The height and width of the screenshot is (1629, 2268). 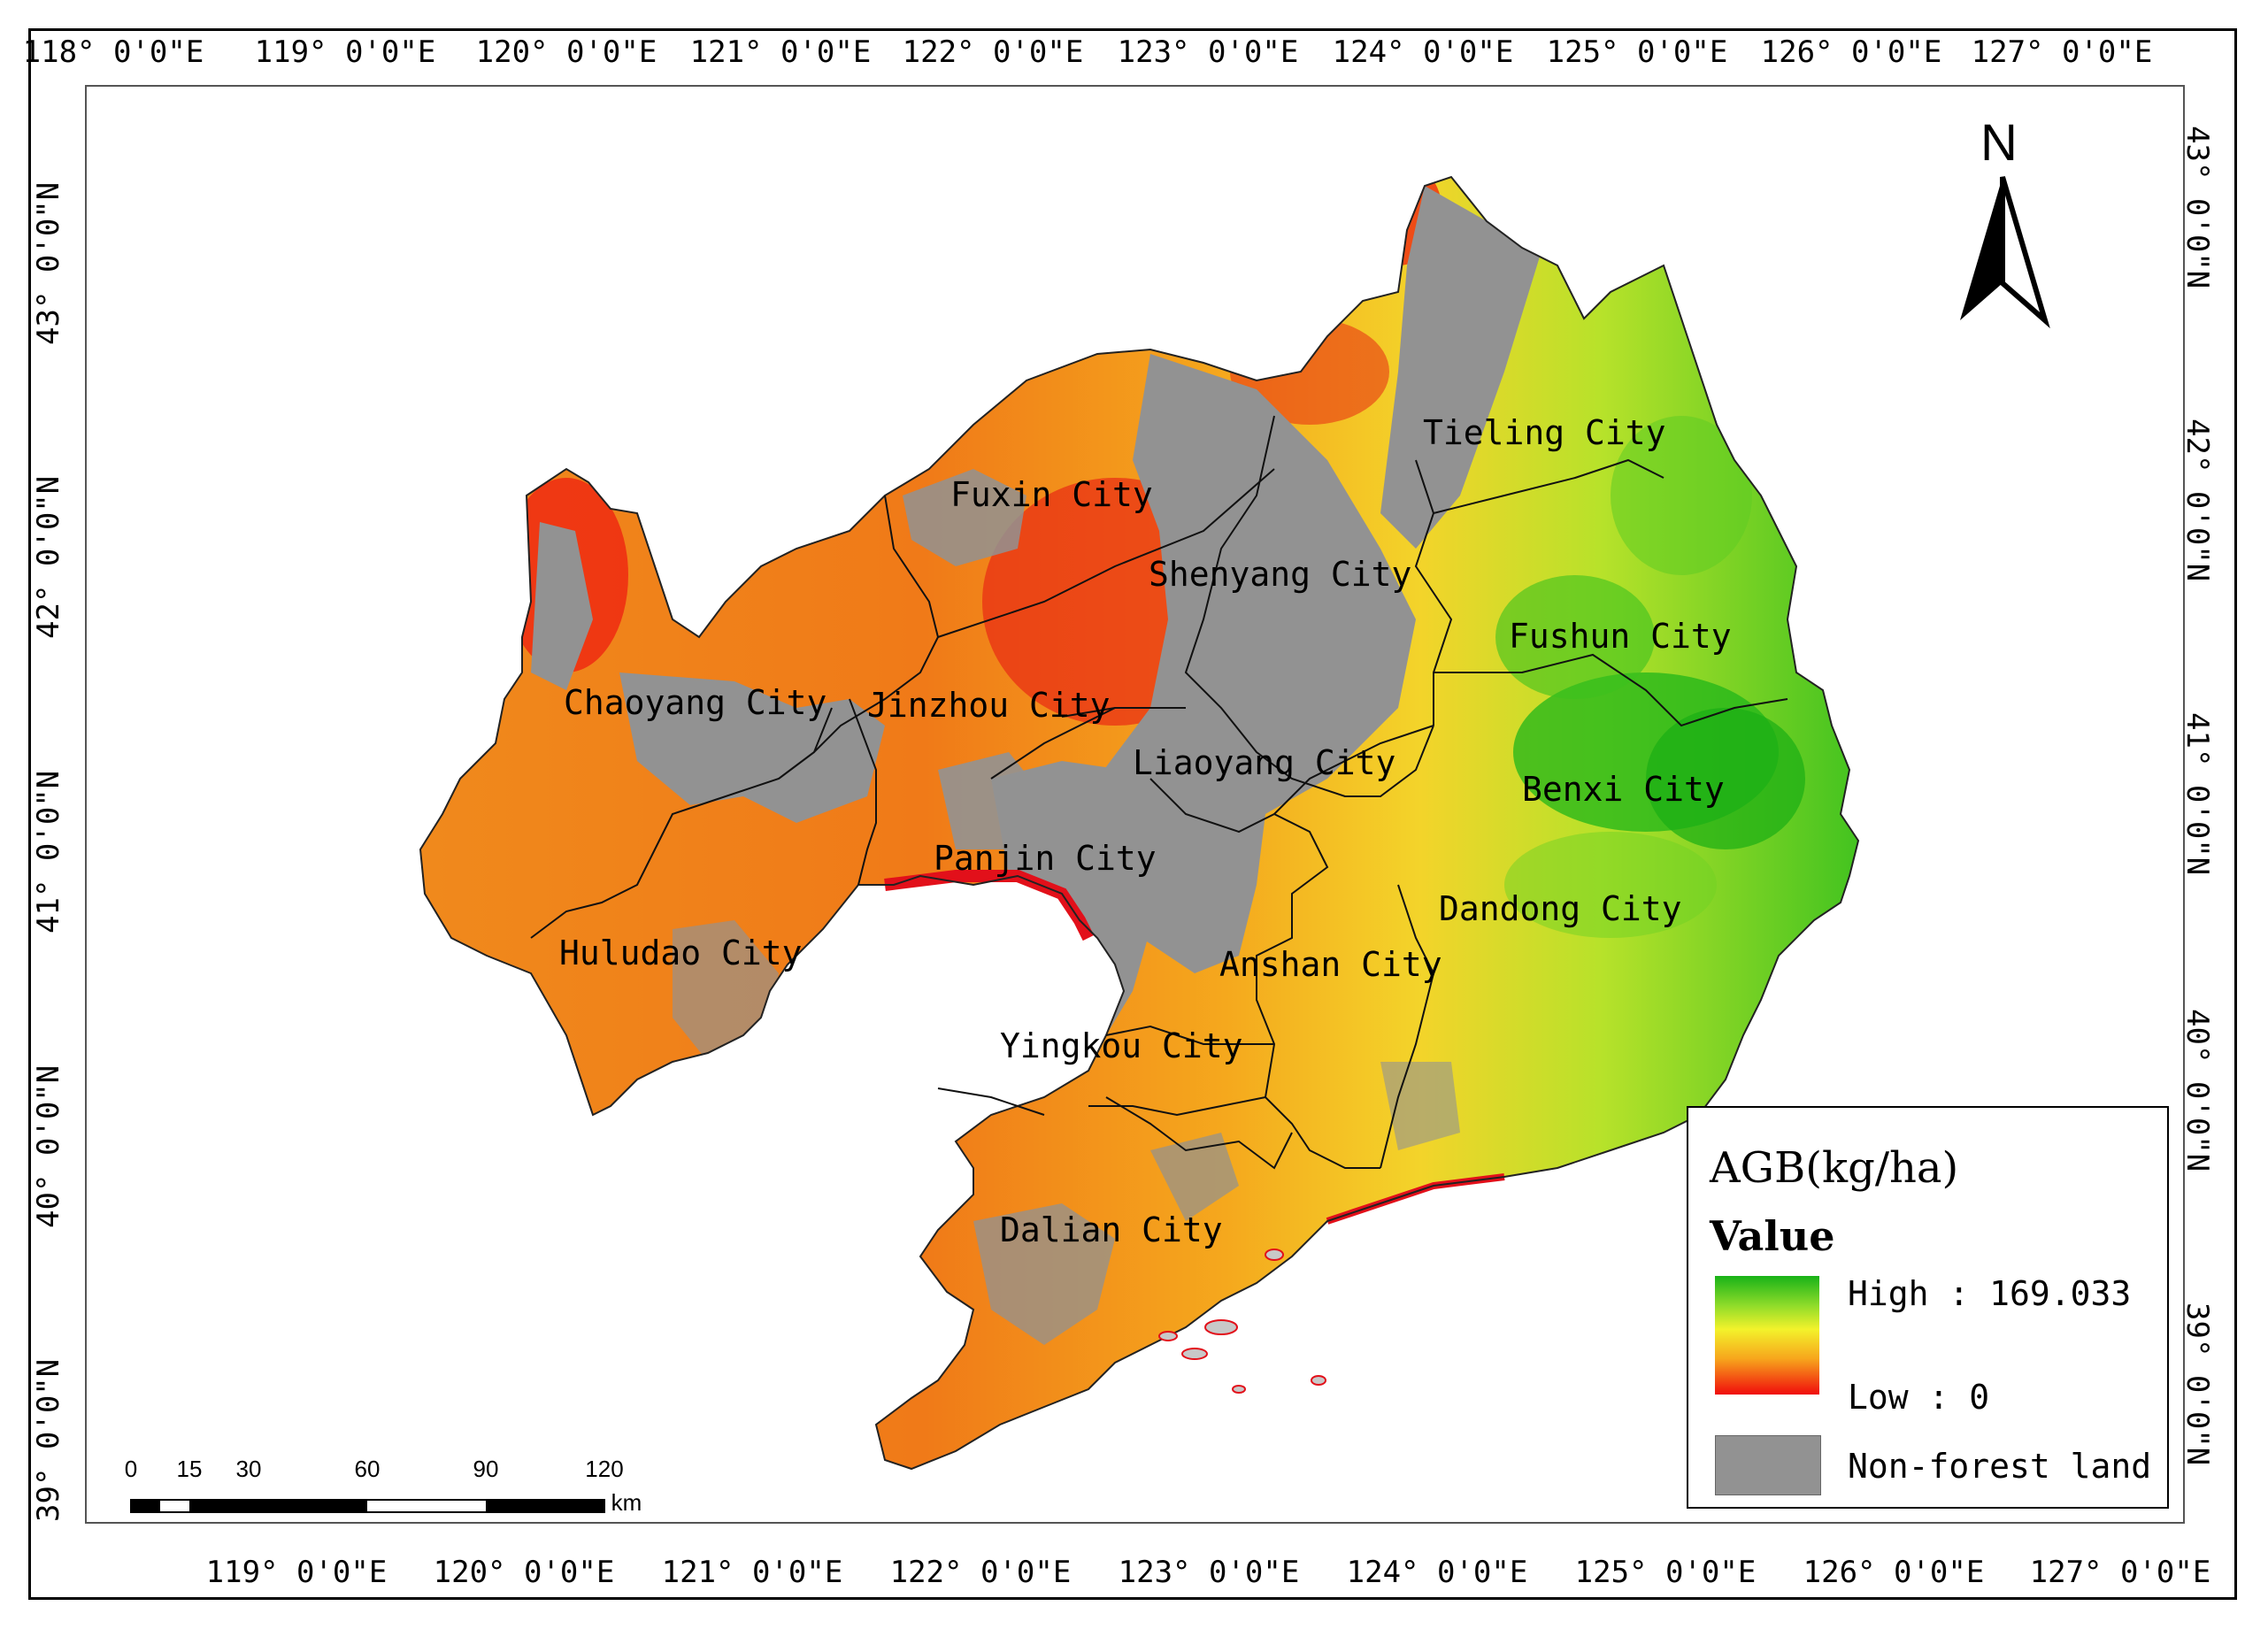 What do you see at coordinates (989, 705) in the screenshot?
I see `city-label: Jinzhou City` at bounding box center [989, 705].